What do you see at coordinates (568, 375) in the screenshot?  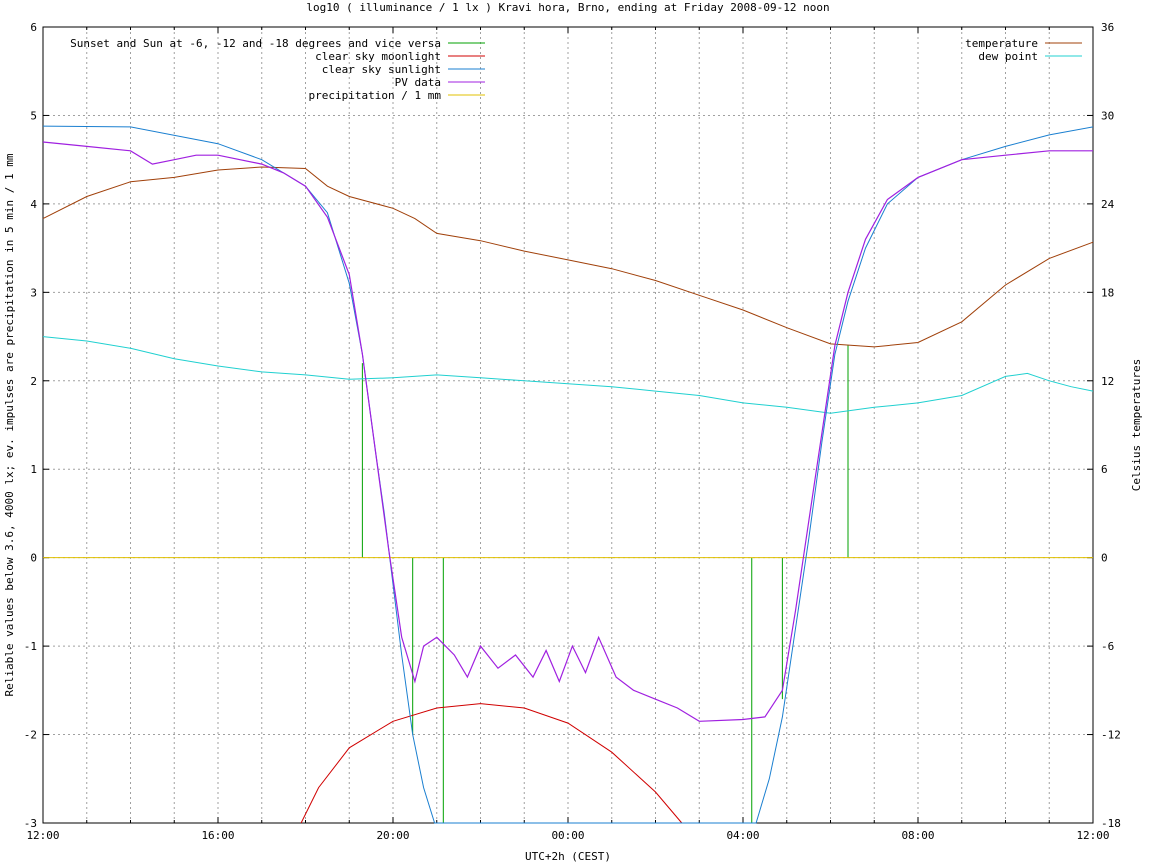 I see `dew-point-line` at bounding box center [568, 375].